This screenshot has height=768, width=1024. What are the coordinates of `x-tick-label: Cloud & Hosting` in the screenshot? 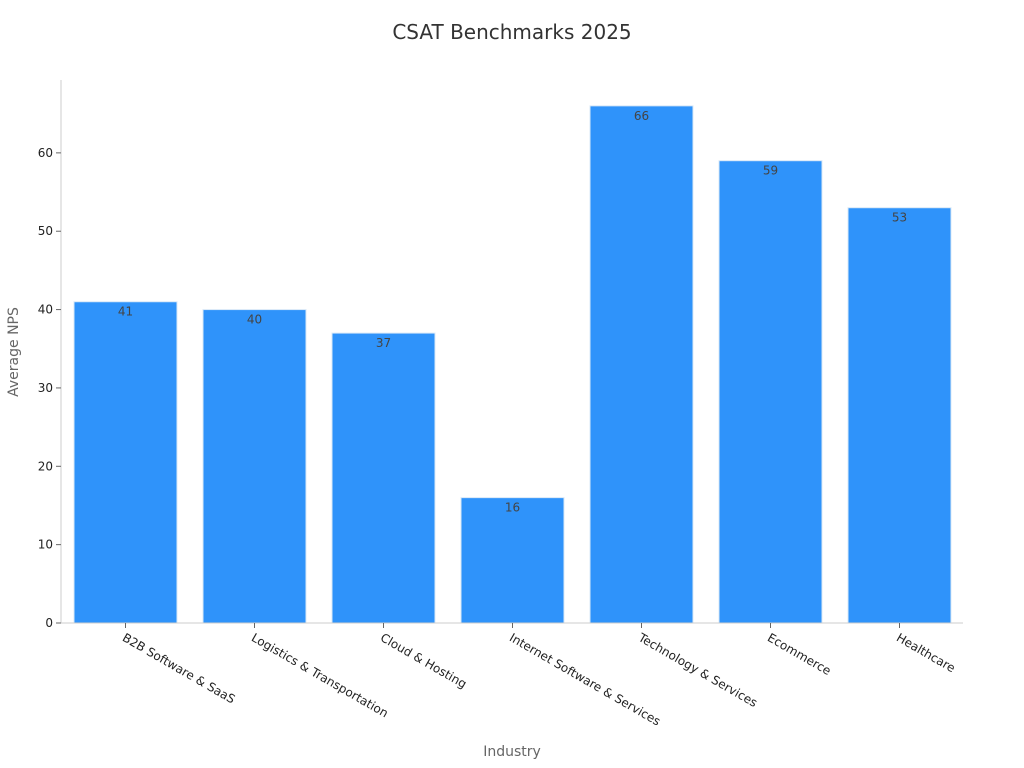 It's located at (423, 660).